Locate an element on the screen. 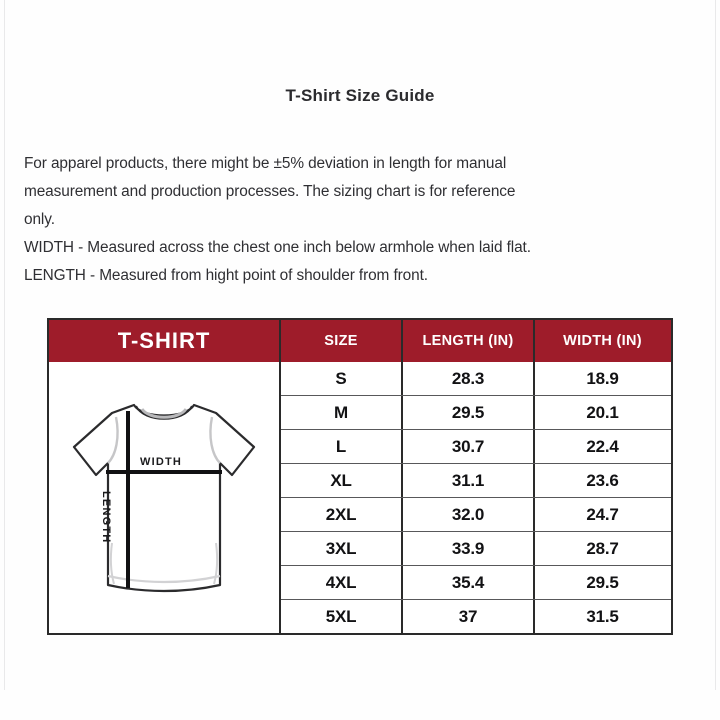  width-measurement-label: WIDTH is located at coordinates (161, 461).